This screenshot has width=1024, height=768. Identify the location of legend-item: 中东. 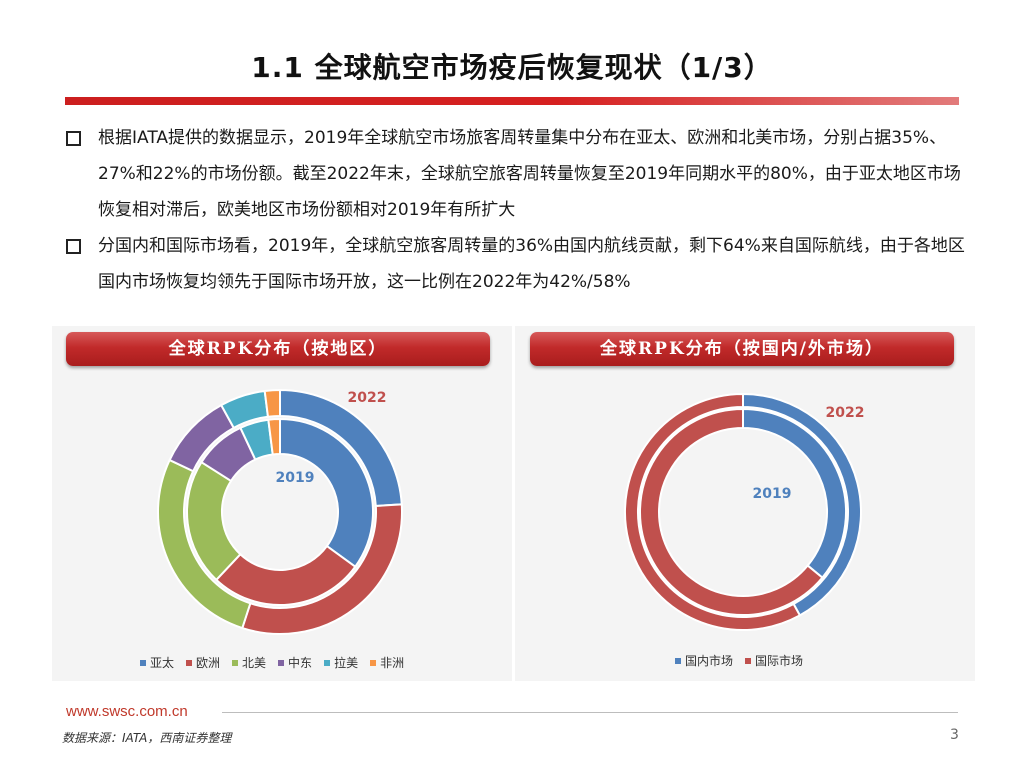
(295, 662).